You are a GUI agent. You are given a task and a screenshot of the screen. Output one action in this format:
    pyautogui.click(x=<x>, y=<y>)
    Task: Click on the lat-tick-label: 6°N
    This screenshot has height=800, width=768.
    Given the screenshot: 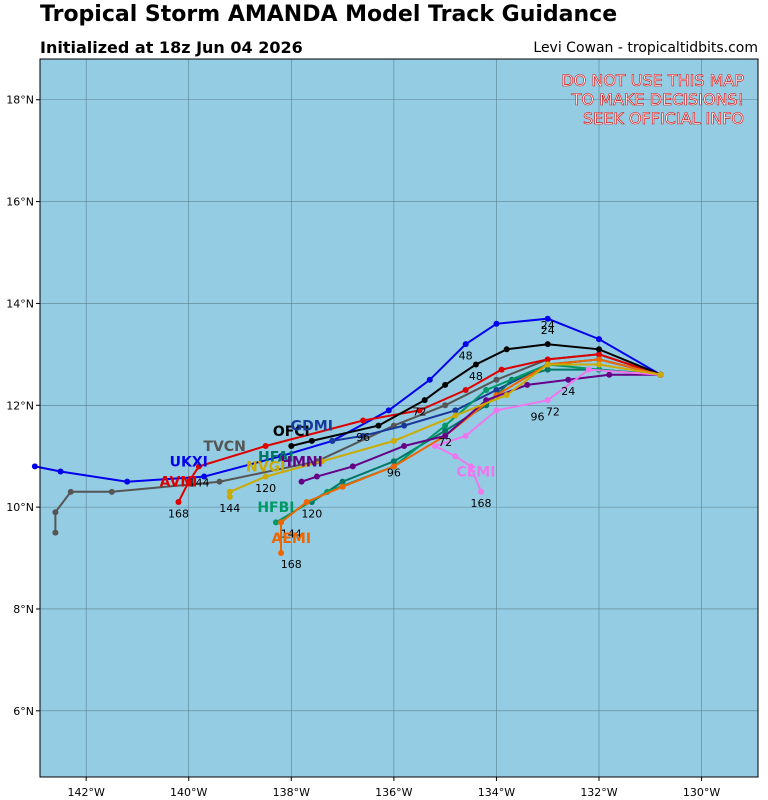 What is the action you would take?
    pyautogui.click(x=23, y=711)
    